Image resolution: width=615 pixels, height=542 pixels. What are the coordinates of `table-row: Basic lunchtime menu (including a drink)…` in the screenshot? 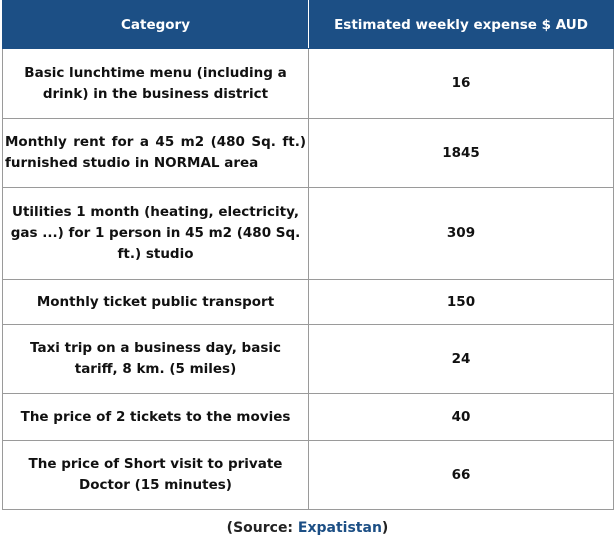 It's located at (308, 83).